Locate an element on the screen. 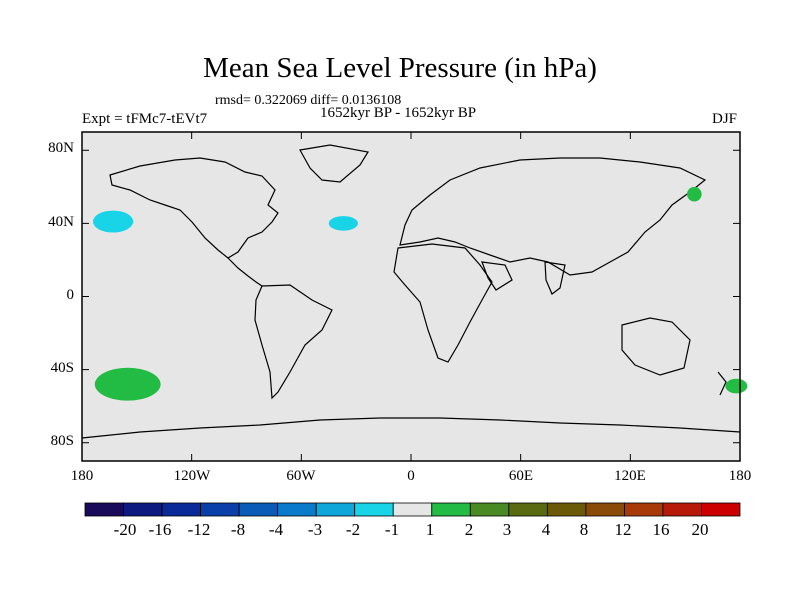 The width and height of the screenshot is (800, 600). lat-label-80s: 80S is located at coordinates (62, 441).